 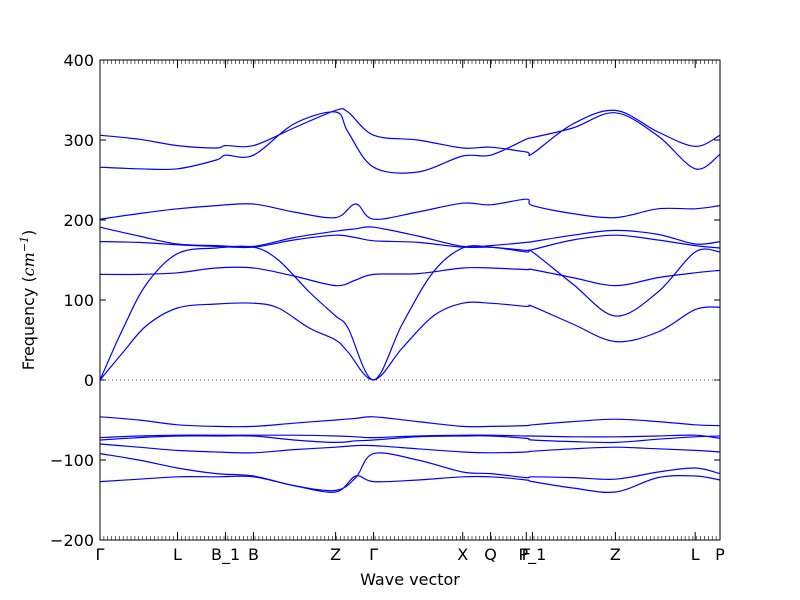 What do you see at coordinates (462, 554) in the screenshot?
I see `x-tick-label: X` at bounding box center [462, 554].